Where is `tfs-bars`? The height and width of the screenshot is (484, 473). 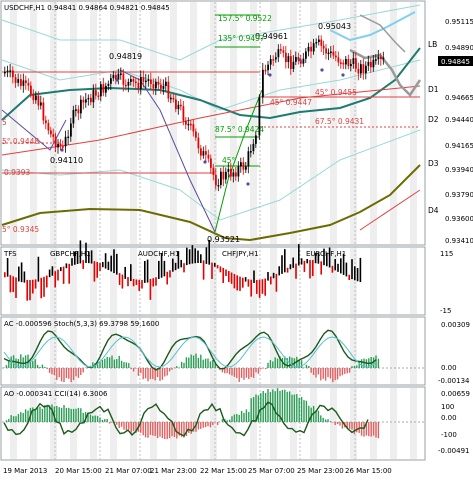 tfs-bars is located at coordinates (183, 270).